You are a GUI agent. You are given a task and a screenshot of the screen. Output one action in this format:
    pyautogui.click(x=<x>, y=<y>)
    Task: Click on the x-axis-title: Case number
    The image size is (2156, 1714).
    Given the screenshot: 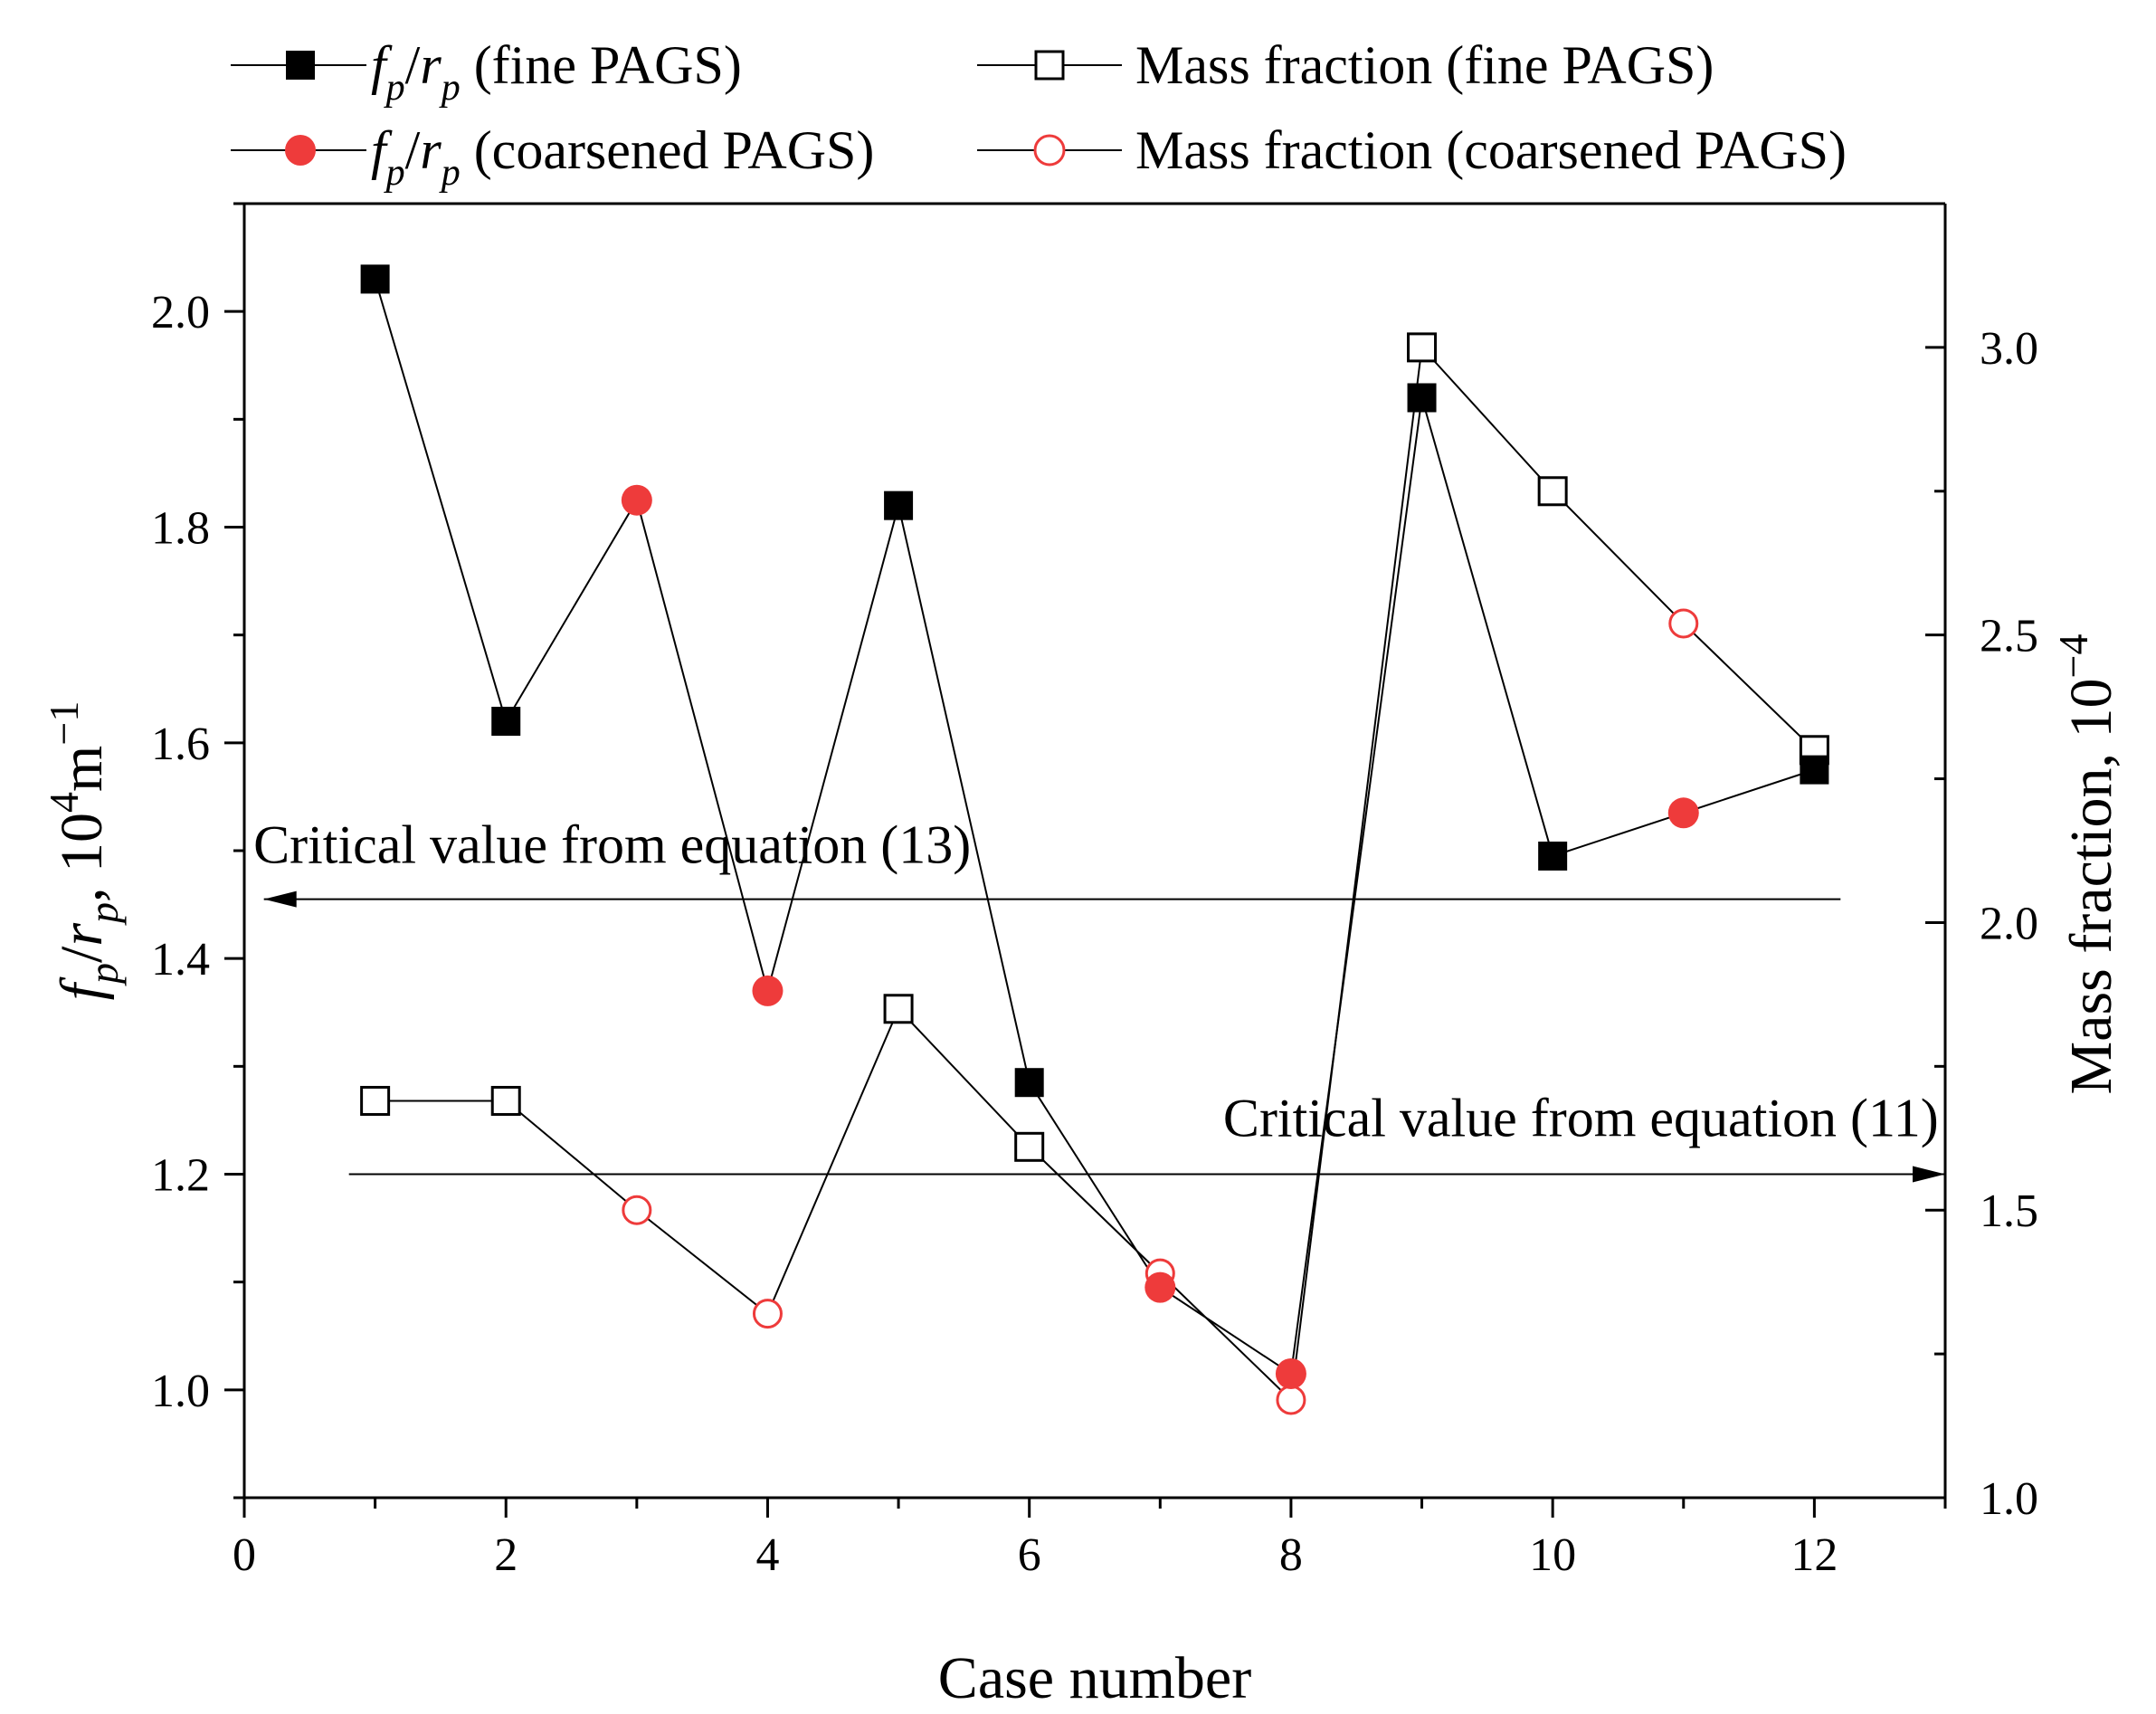 What is the action you would take?
    pyautogui.click(x=1094, y=1678)
    